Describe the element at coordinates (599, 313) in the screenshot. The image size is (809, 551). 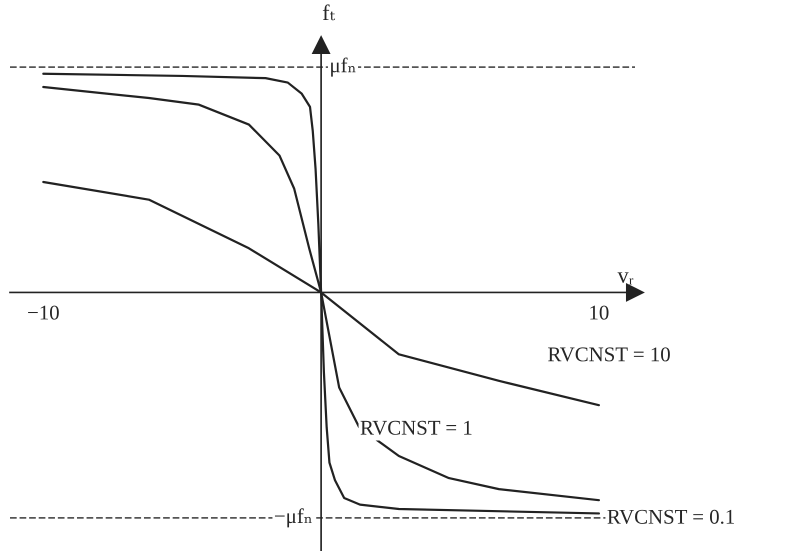
I see `x-tick-label: 10` at that location.